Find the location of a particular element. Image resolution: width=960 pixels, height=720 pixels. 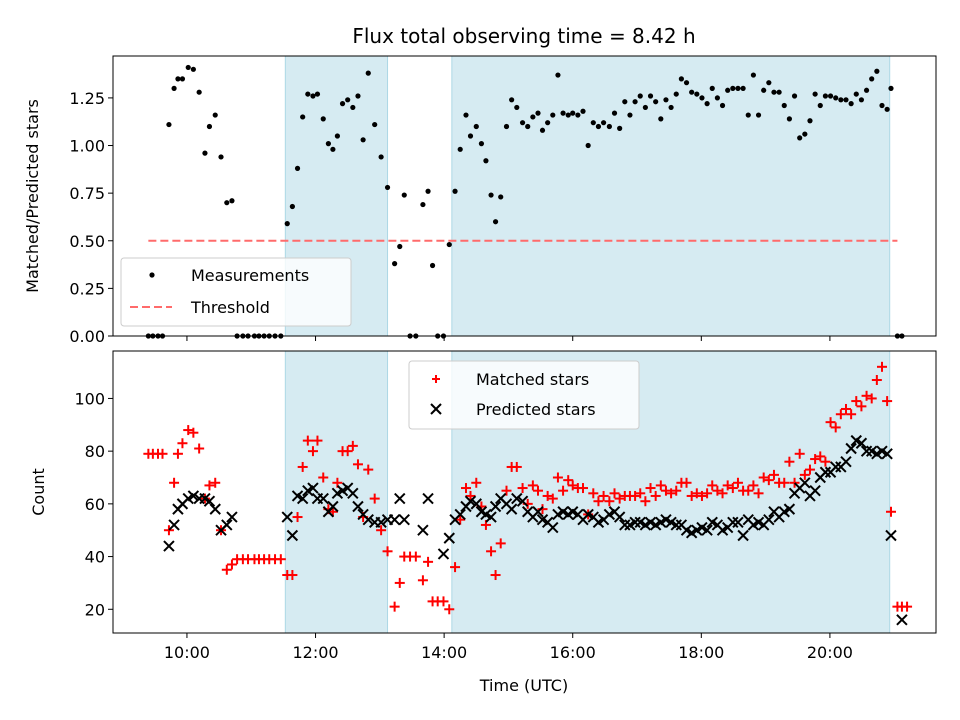

top-y-axis-label: Matched/Predicted stars is located at coordinates (32, 196).